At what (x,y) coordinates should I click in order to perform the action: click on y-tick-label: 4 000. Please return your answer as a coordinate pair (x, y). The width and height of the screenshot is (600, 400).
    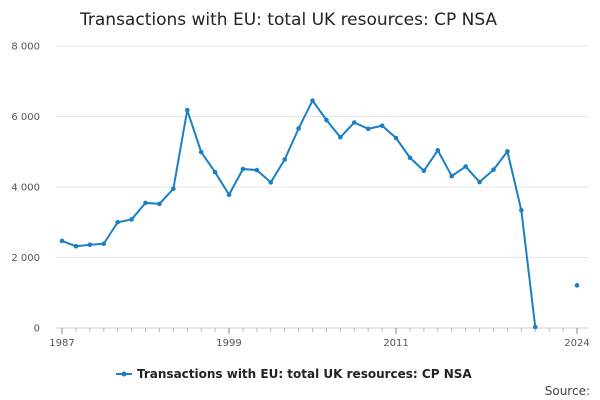
    Looking at the image, I should click on (25, 188).